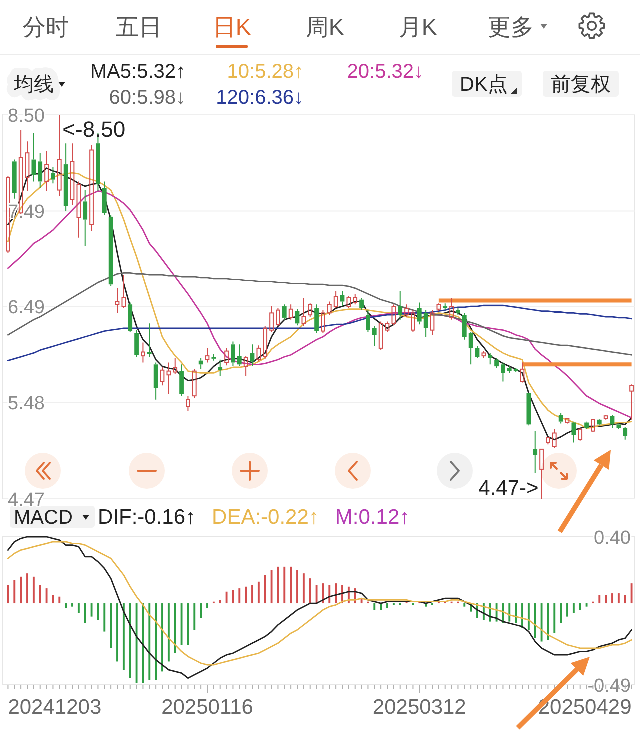  I want to click on annotation: 4.47->, so click(508, 488).